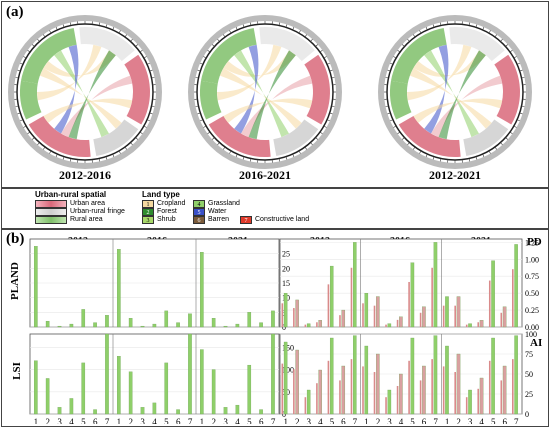  I want to click on land-type-title: Land type, so click(161, 194).